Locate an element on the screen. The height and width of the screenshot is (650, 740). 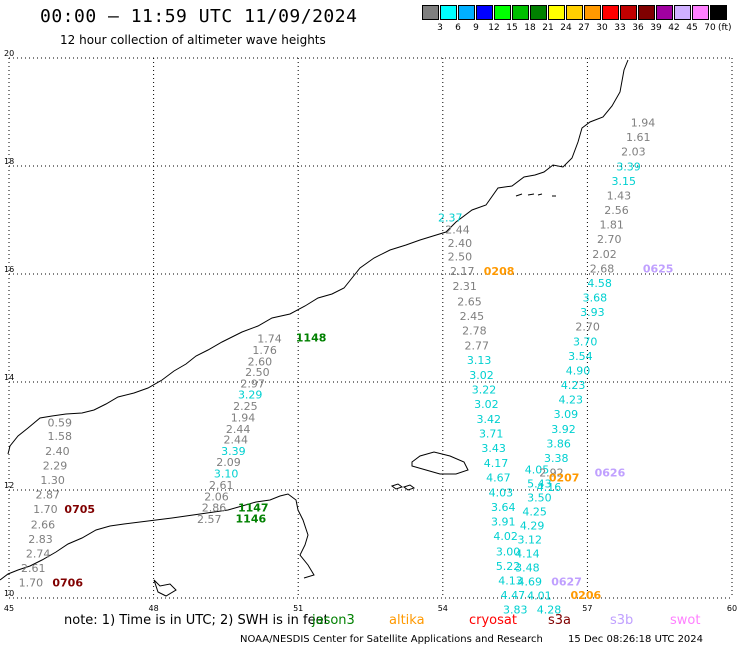
colorbar-label: 45 is located at coordinates (692, 28).